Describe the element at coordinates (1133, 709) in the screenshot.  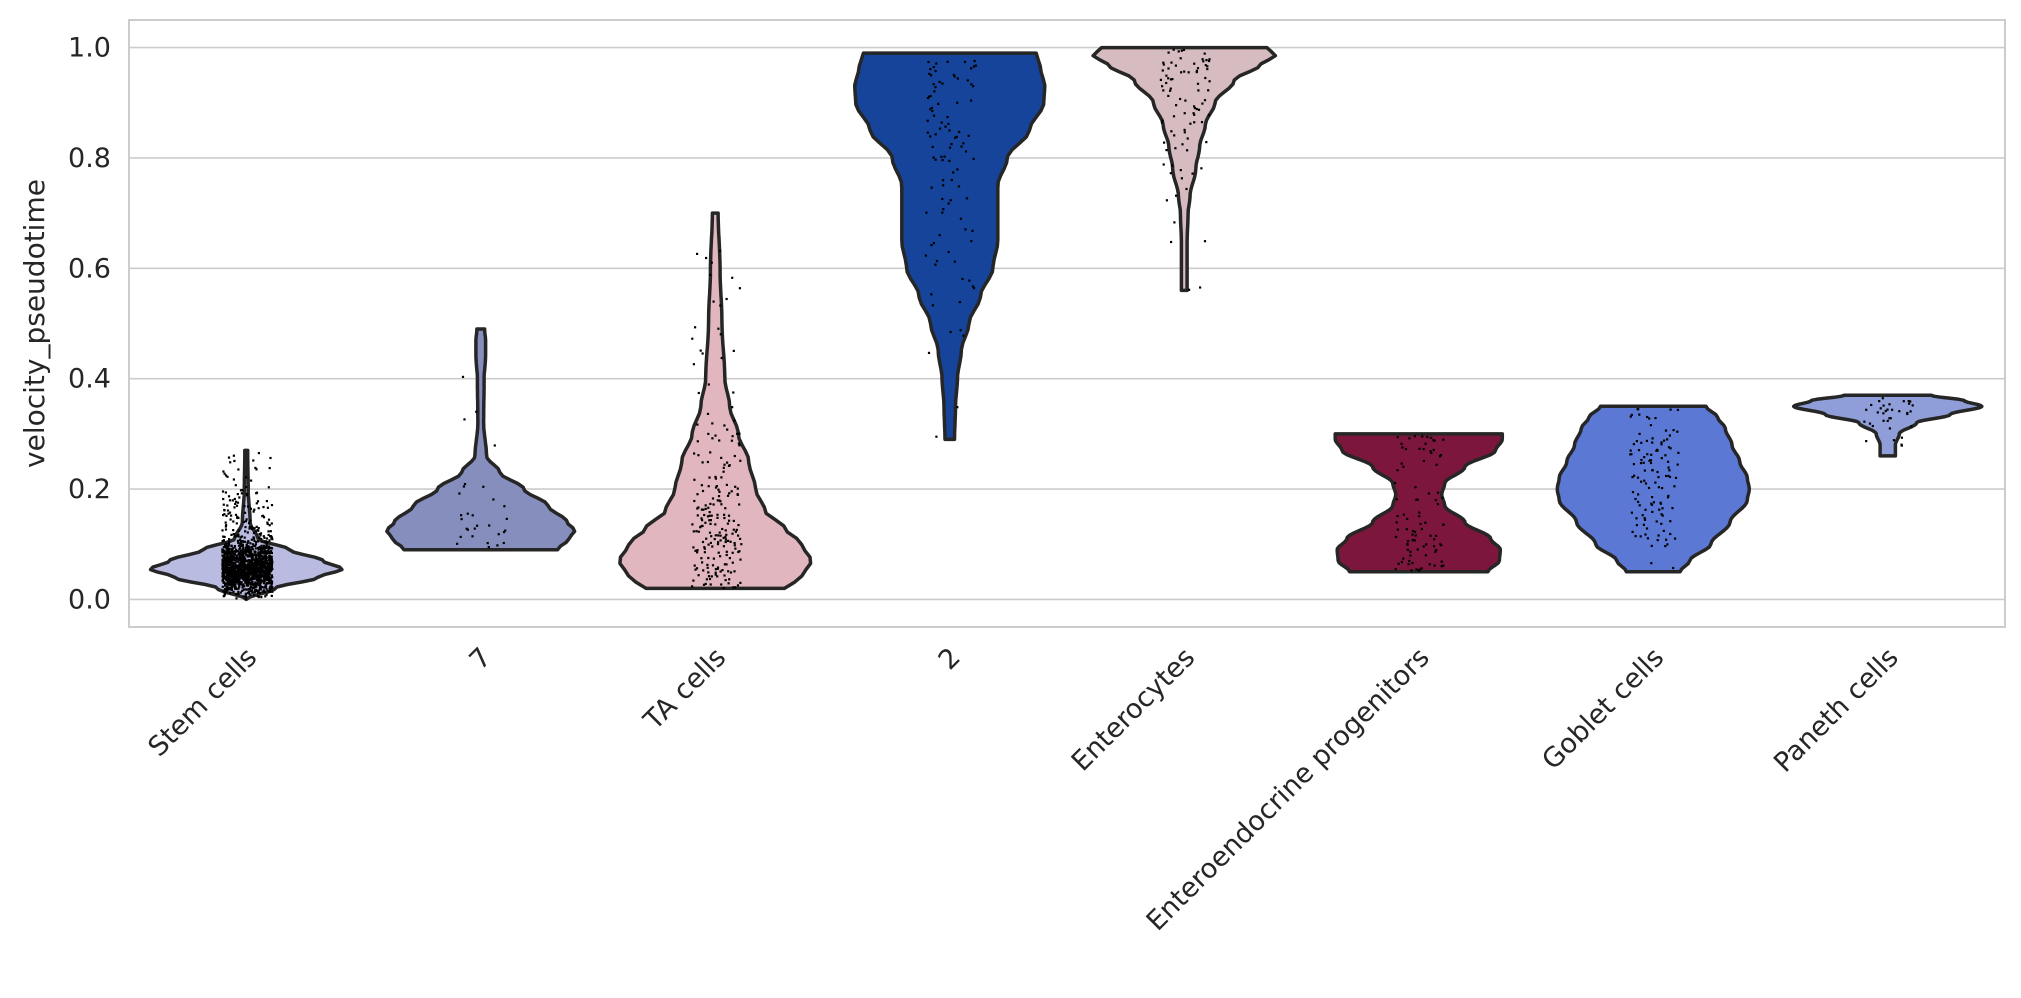
I see `x-tick-label: Enterocytes` at that location.